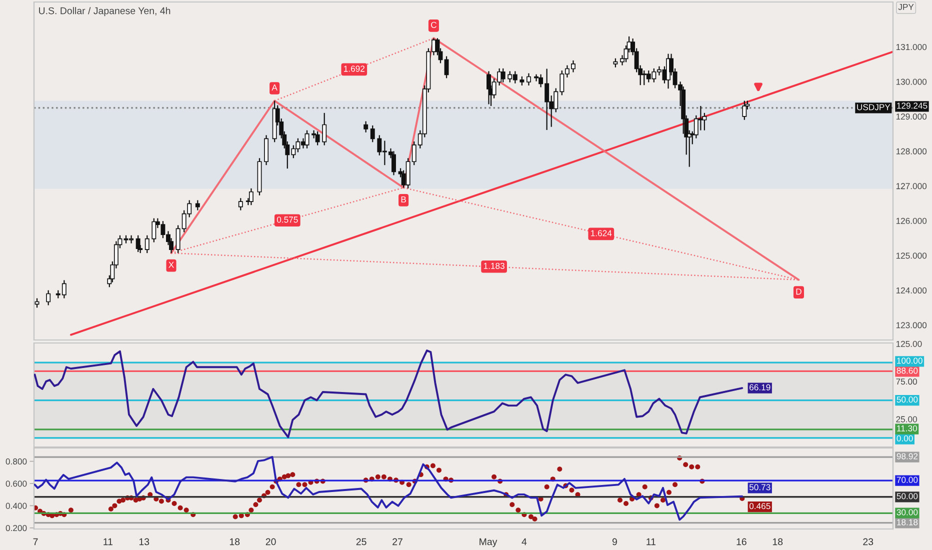 Image resolution: width=932 pixels, height=550 pixels. Describe the element at coordinates (403, 199) in the screenshot. I see `annotation: B` at that location.